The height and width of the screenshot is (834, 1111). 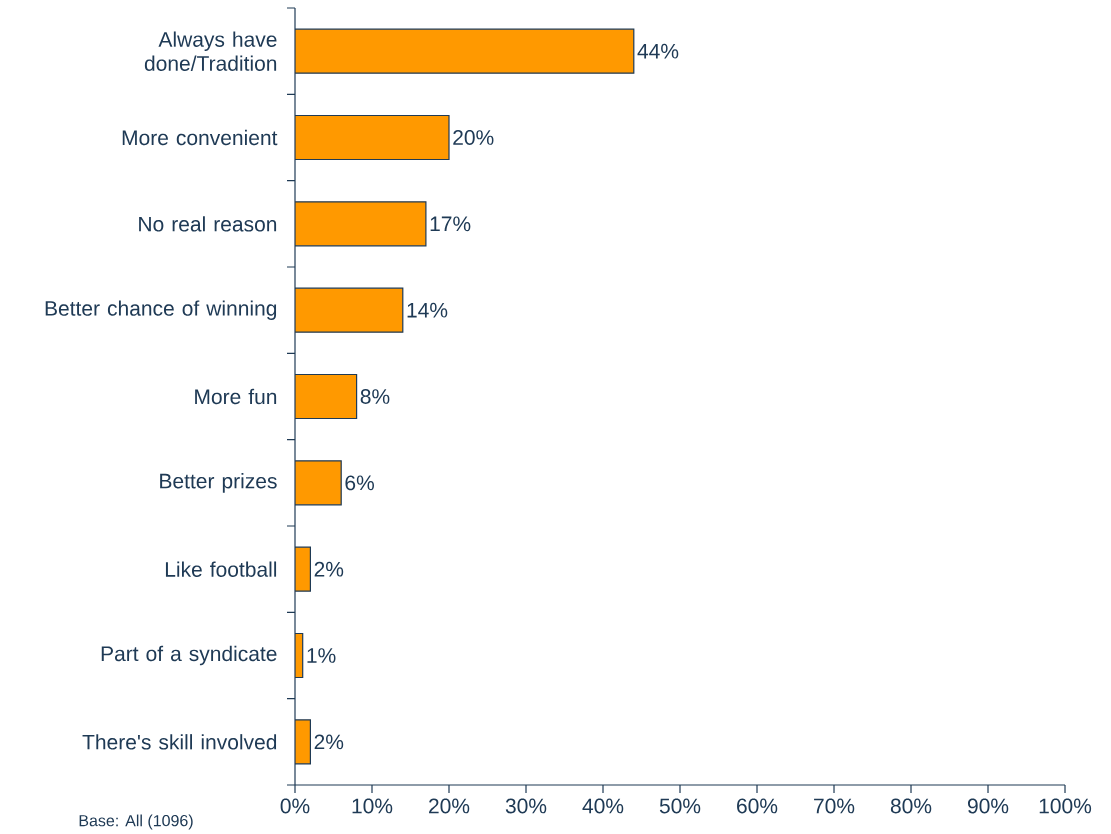 What do you see at coordinates (218, 483) in the screenshot?
I see `y-tick-label: Better prizes` at bounding box center [218, 483].